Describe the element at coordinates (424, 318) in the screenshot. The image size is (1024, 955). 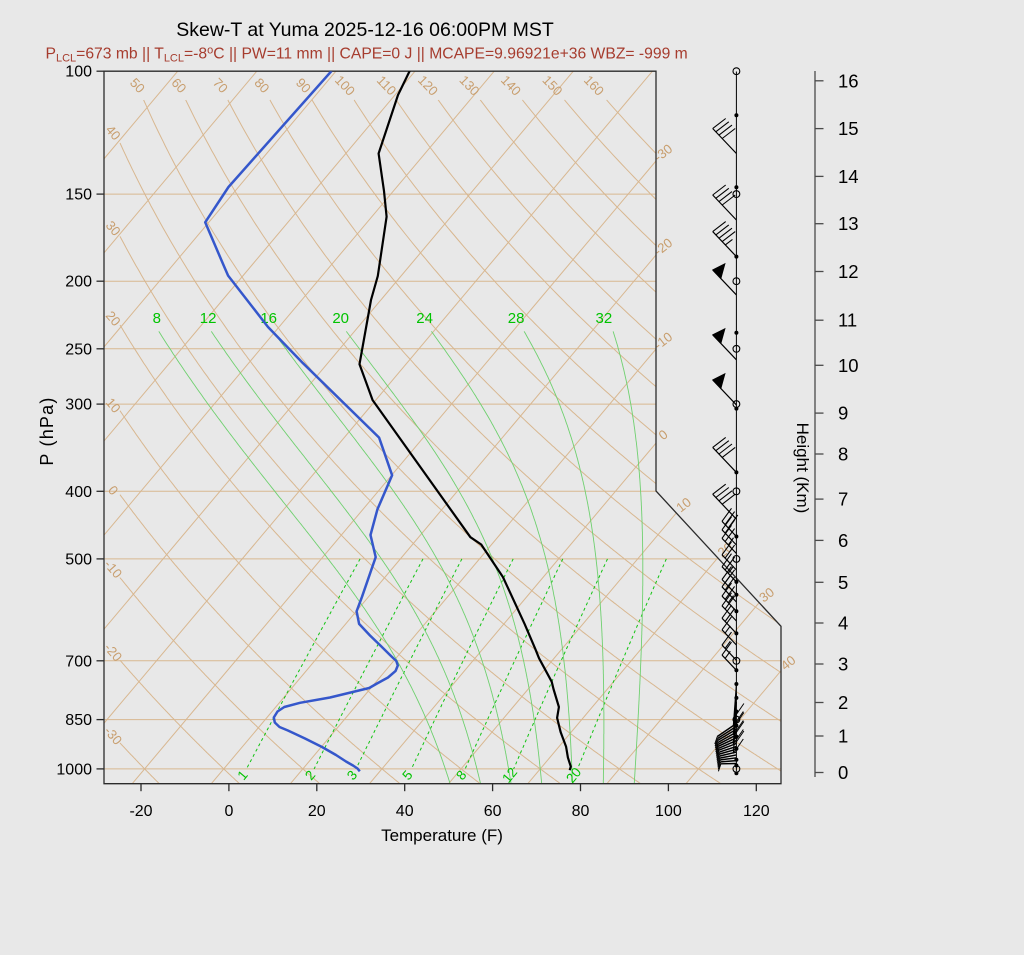
I see `svg-text: 24` at that location.